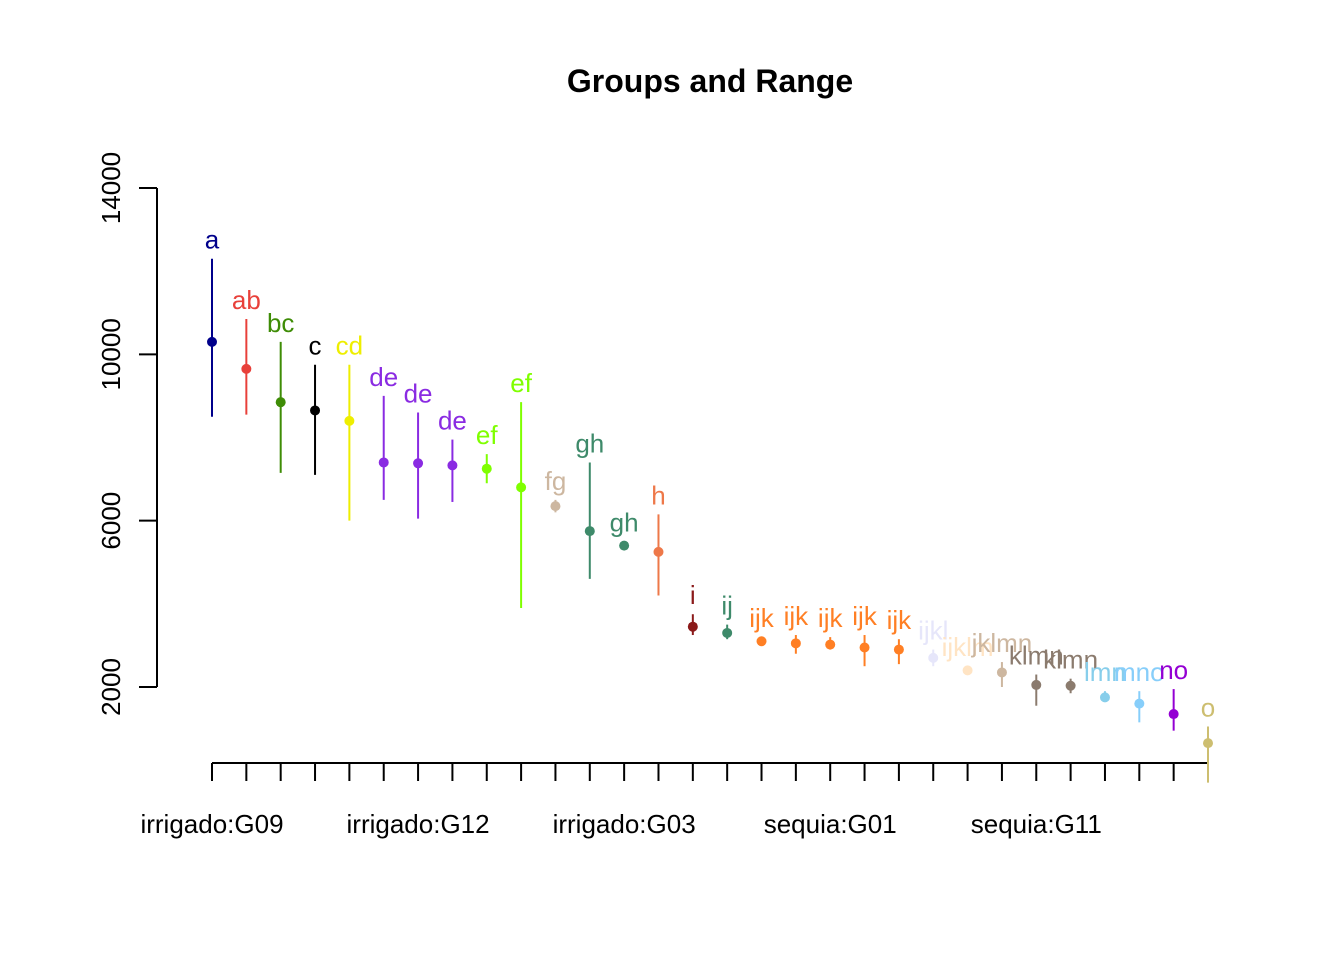 This screenshot has height=960, width=1344. Describe the element at coordinates (1036, 824) in the screenshot. I see `x-tick-label: sequia:G11` at that location.